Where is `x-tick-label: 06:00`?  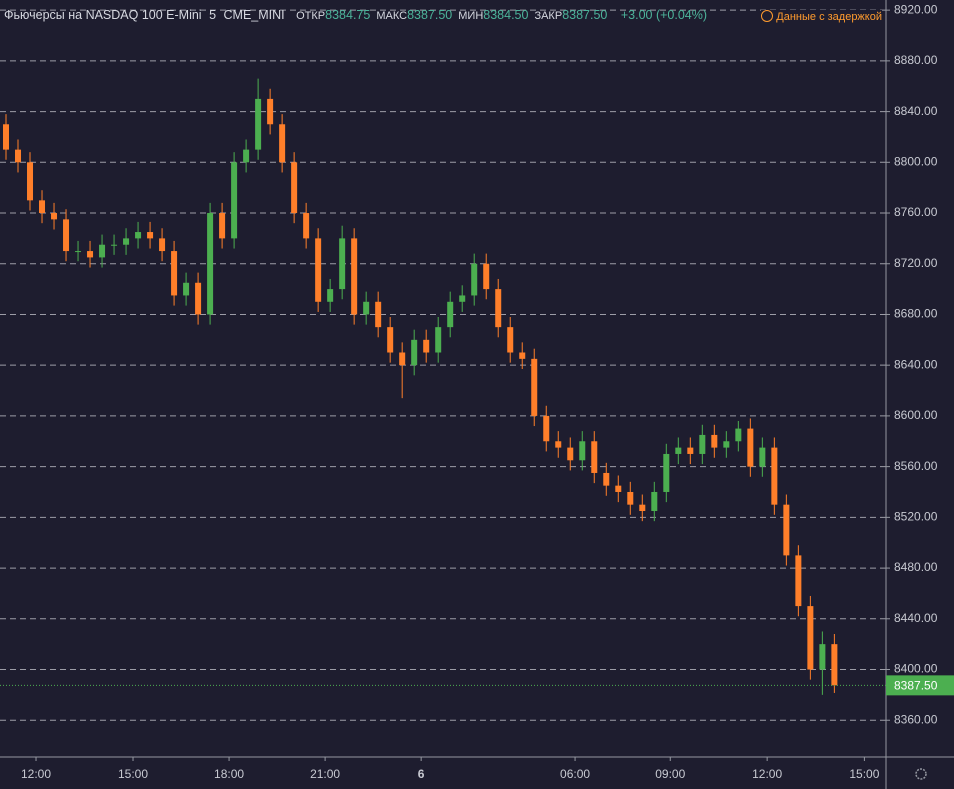 x-tick-label: 06:00 is located at coordinates (575, 774).